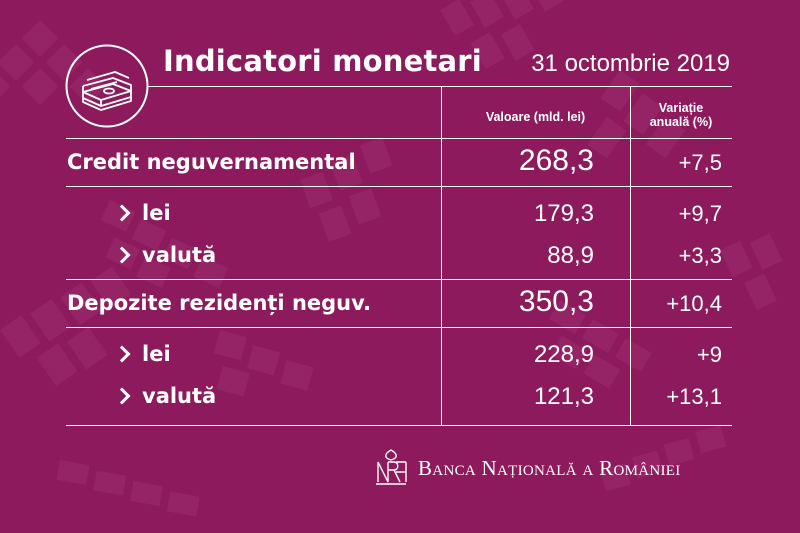 The image size is (800, 533). I want to click on bank-name: Banca Națională a României, so click(549, 468).